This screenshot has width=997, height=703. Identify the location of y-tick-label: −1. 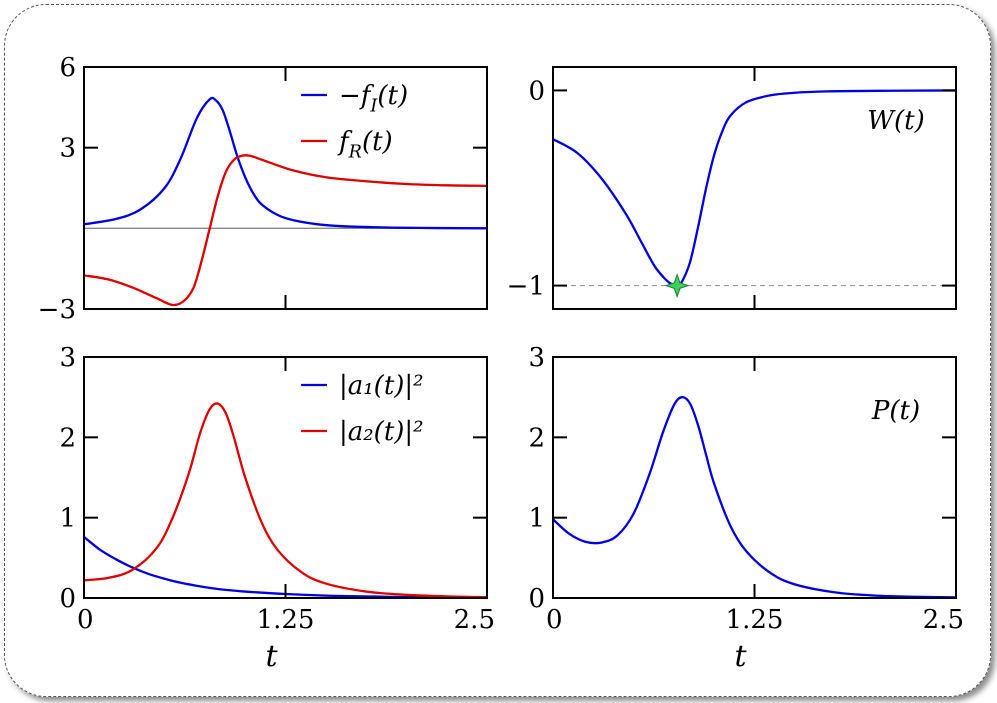
(526, 287).